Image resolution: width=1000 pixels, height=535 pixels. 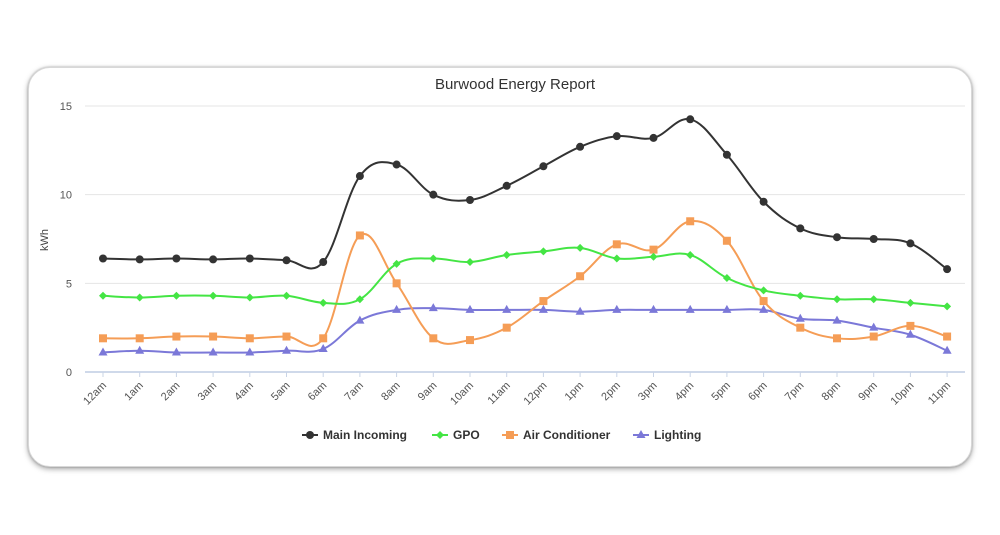 I want to click on x-tick-label: 5am, so click(x=281, y=392).